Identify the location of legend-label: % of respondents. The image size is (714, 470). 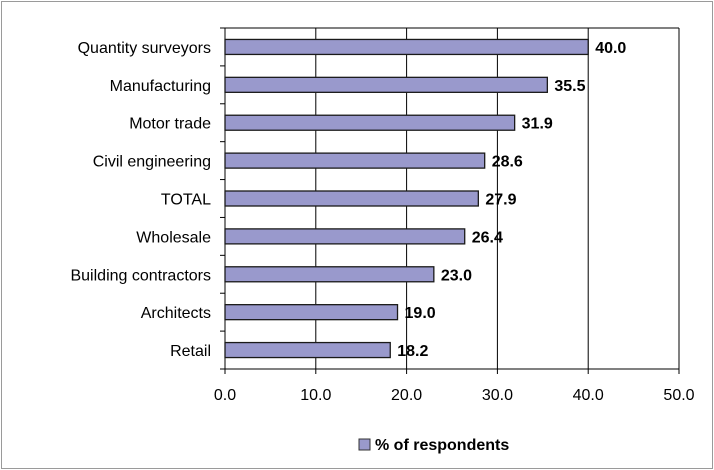
(442, 445).